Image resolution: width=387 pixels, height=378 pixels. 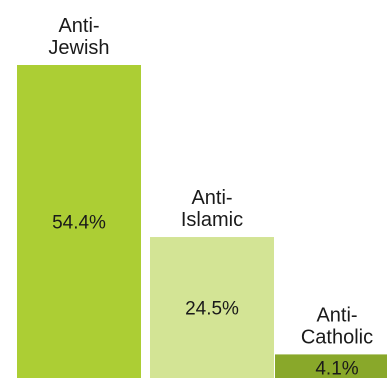 What do you see at coordinates (336, 368) in the screenshot?
I see `value-label-anti-catholic: 4.1%` at bounding box center [336, 368].